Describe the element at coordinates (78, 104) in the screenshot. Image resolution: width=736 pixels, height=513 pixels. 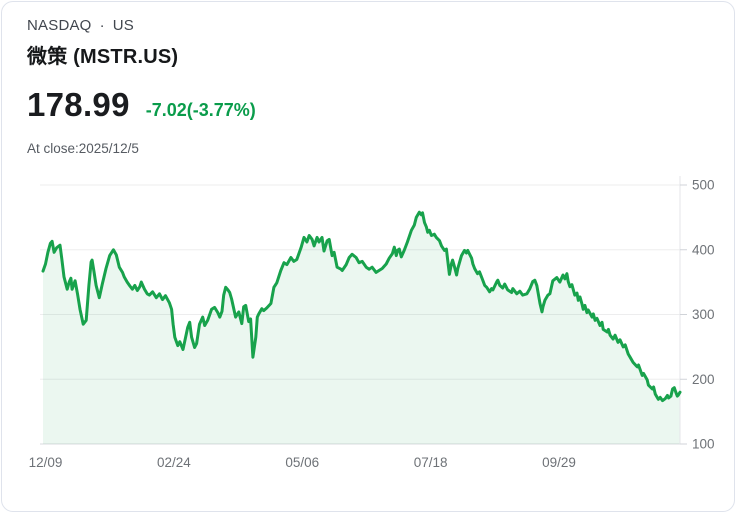
I see `last-price: 178.99` at that location.